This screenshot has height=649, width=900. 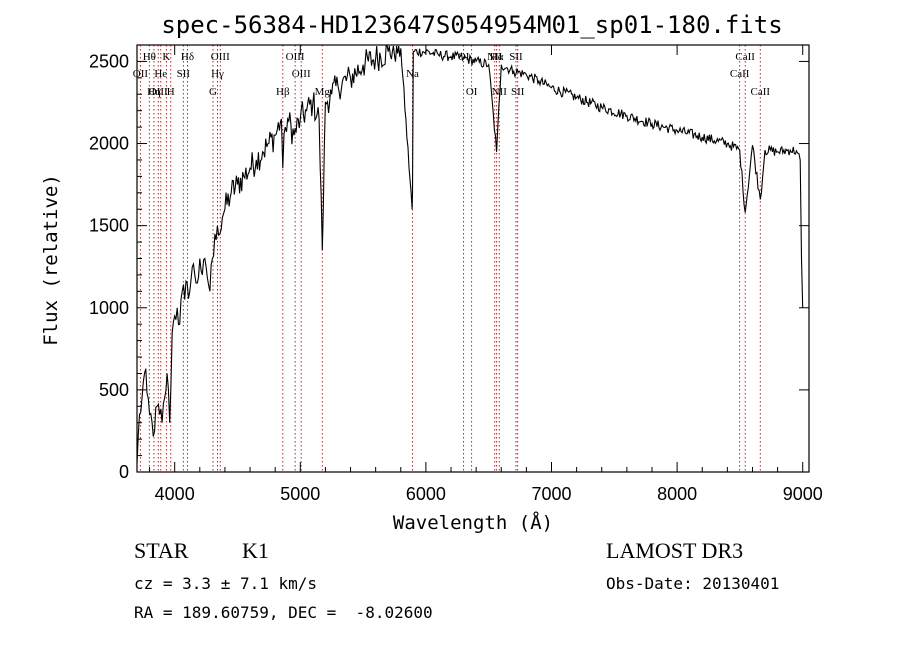 I want to click on x-tick-label-5: 9000, so click(x=803, y=494).